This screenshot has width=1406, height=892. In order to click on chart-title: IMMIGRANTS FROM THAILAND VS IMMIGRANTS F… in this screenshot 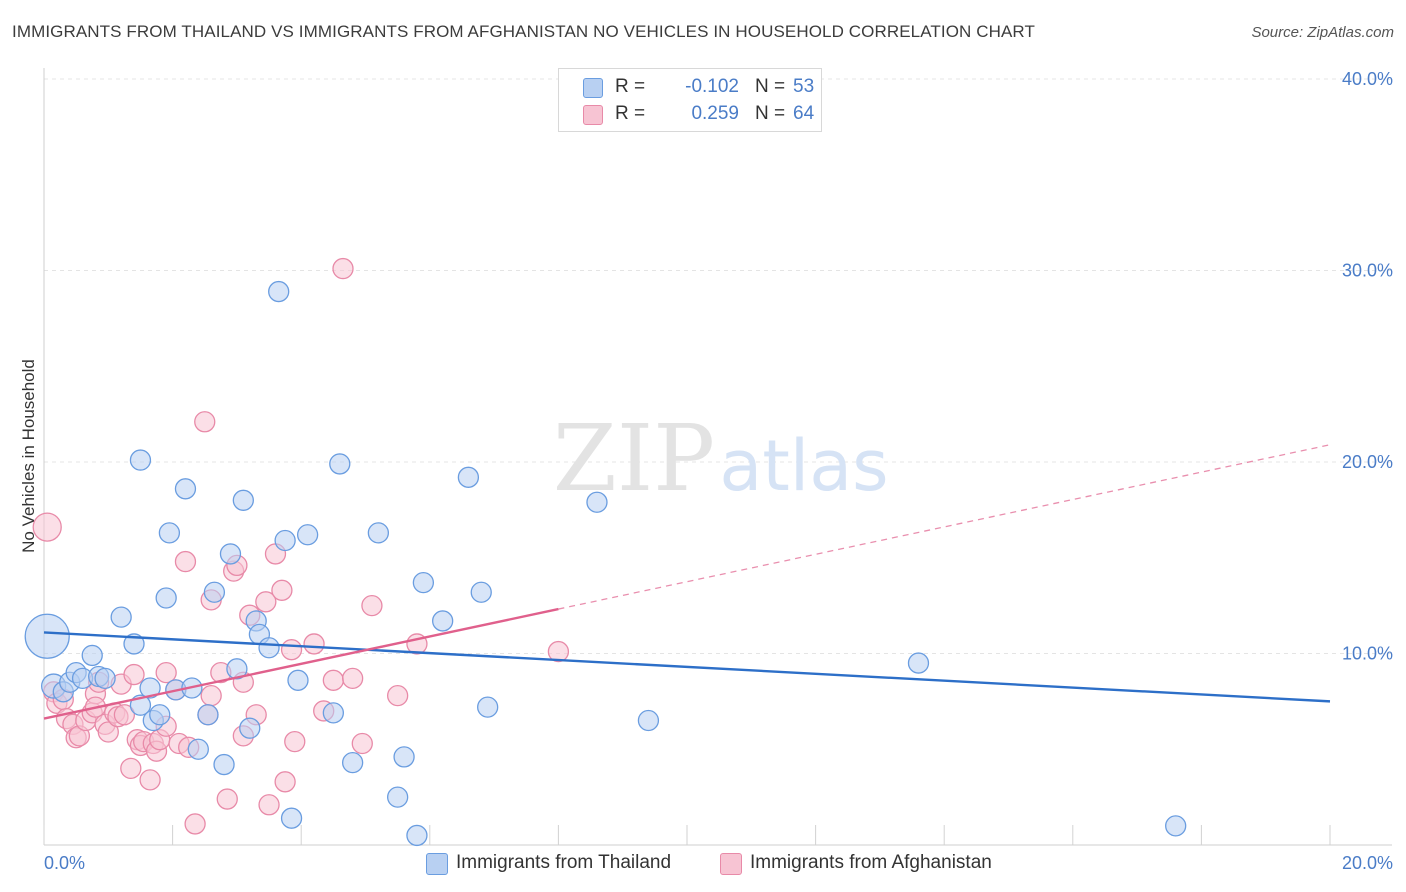, I will do `click(523, 31)`.